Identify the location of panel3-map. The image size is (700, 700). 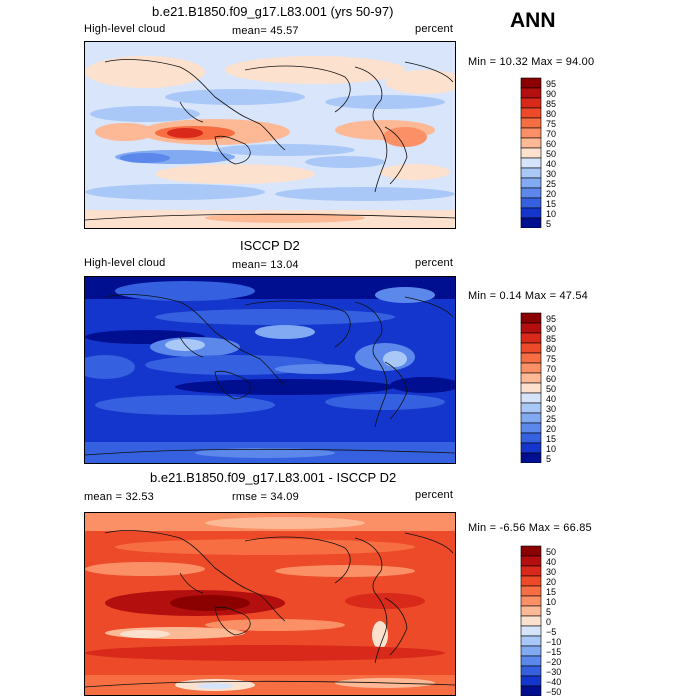
(270, 604).